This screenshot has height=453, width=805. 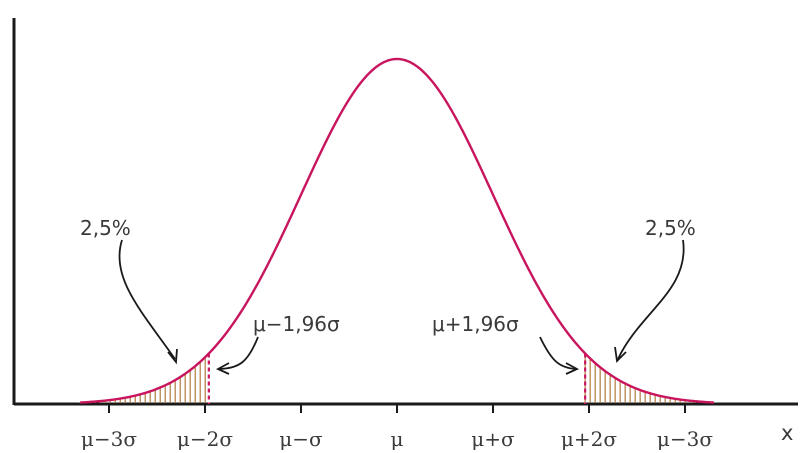 I want to click on x-axis-tick-labels: μ−3σ μ−2σ μ−σ μ μ+σ μ+2σ μ−3σ, so click(x=397, y=439).